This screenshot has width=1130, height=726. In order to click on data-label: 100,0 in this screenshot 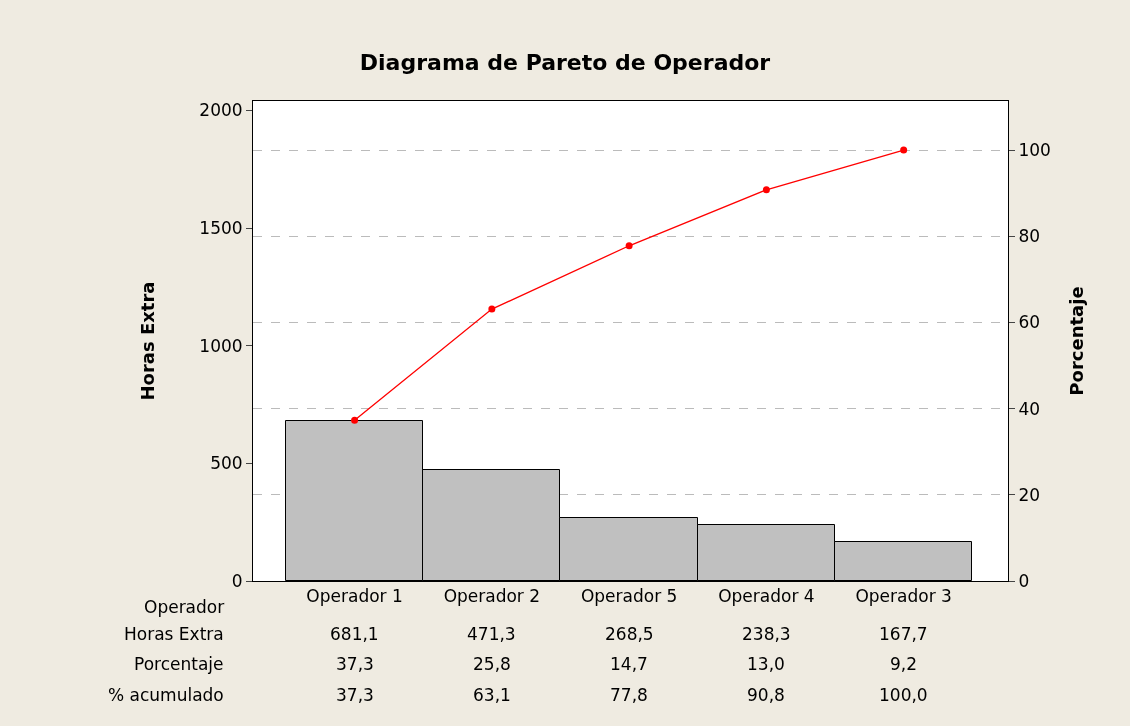, I will do `click(903, 695)`.